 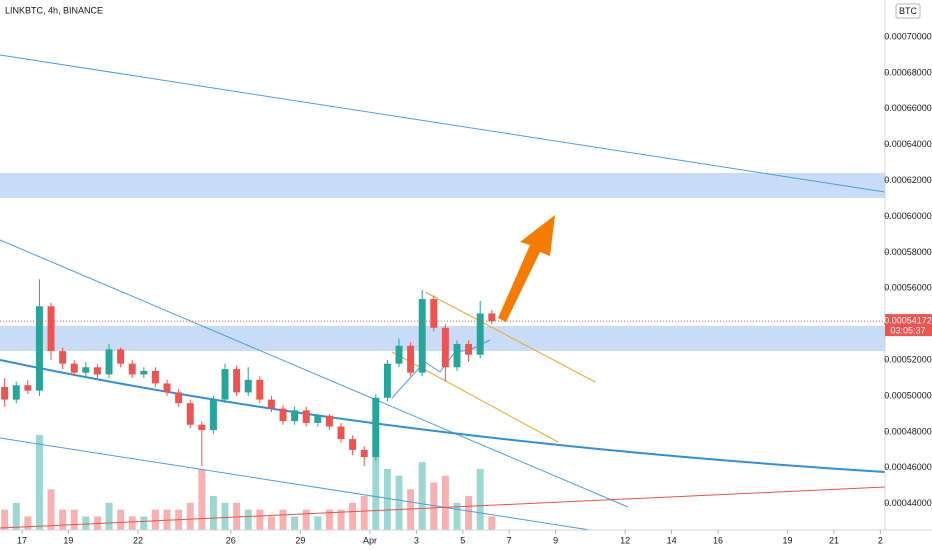 I want to click on currency-box, so click(x=908, y=11).